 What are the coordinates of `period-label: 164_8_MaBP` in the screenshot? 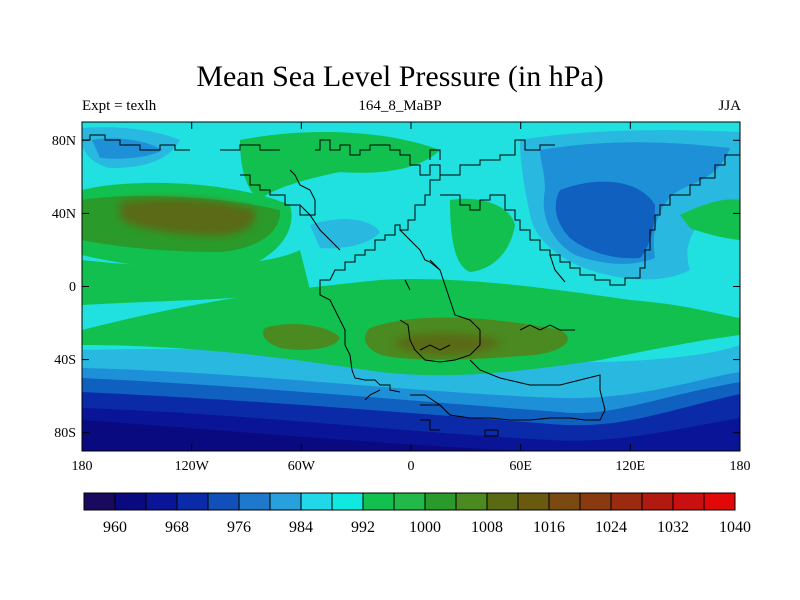 It's located at (400, 106).